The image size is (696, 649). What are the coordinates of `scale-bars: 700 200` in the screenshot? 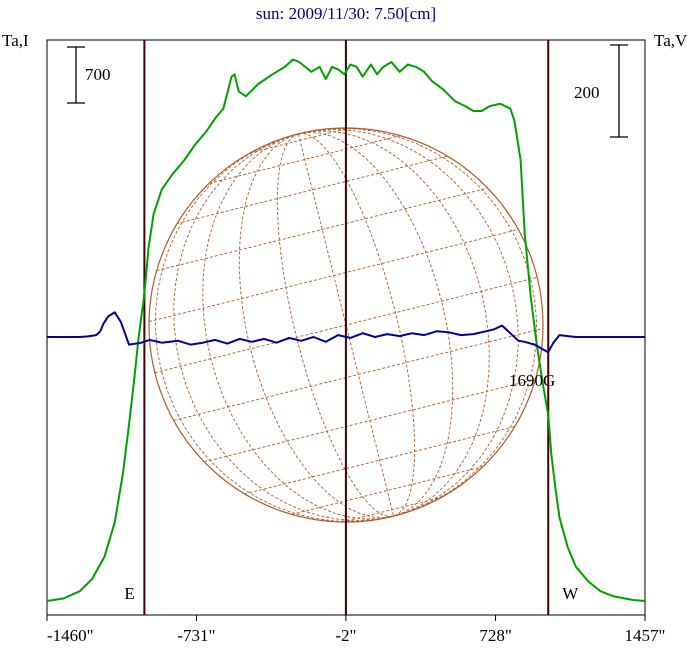 It's located at (347, 91).